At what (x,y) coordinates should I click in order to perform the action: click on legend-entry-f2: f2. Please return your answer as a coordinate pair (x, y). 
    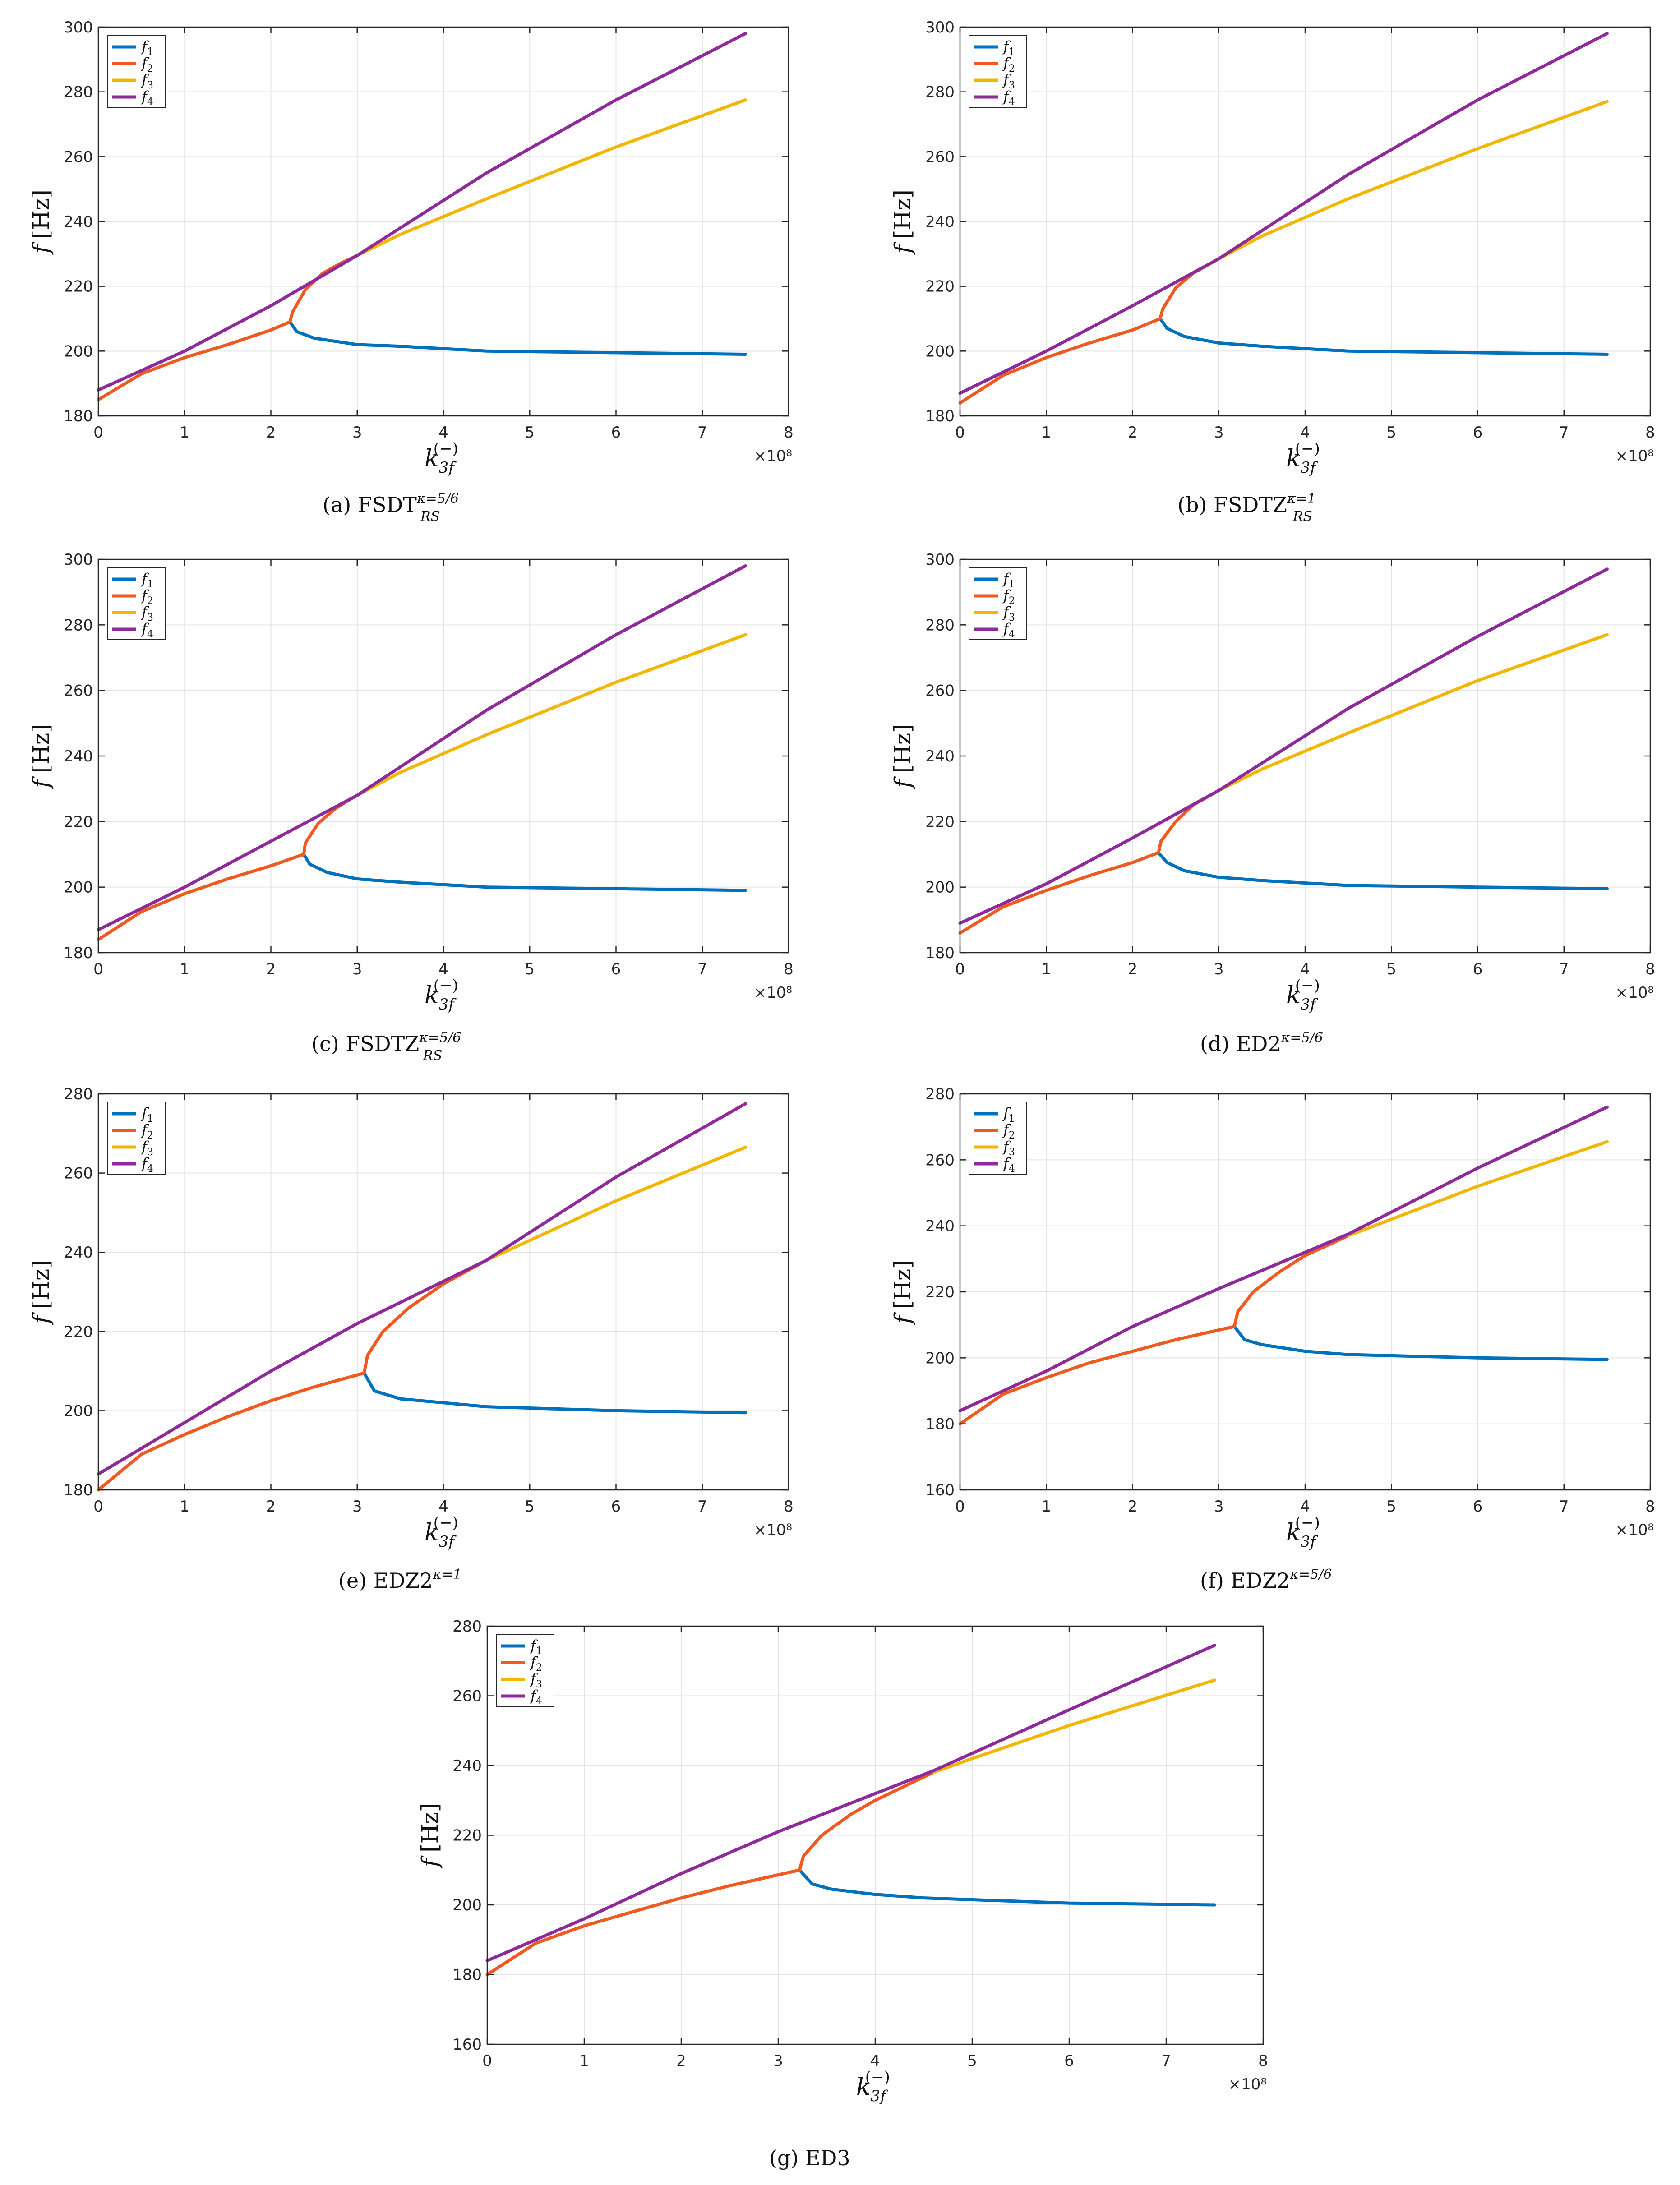
    Looking at the image, I should click on (147, 597).